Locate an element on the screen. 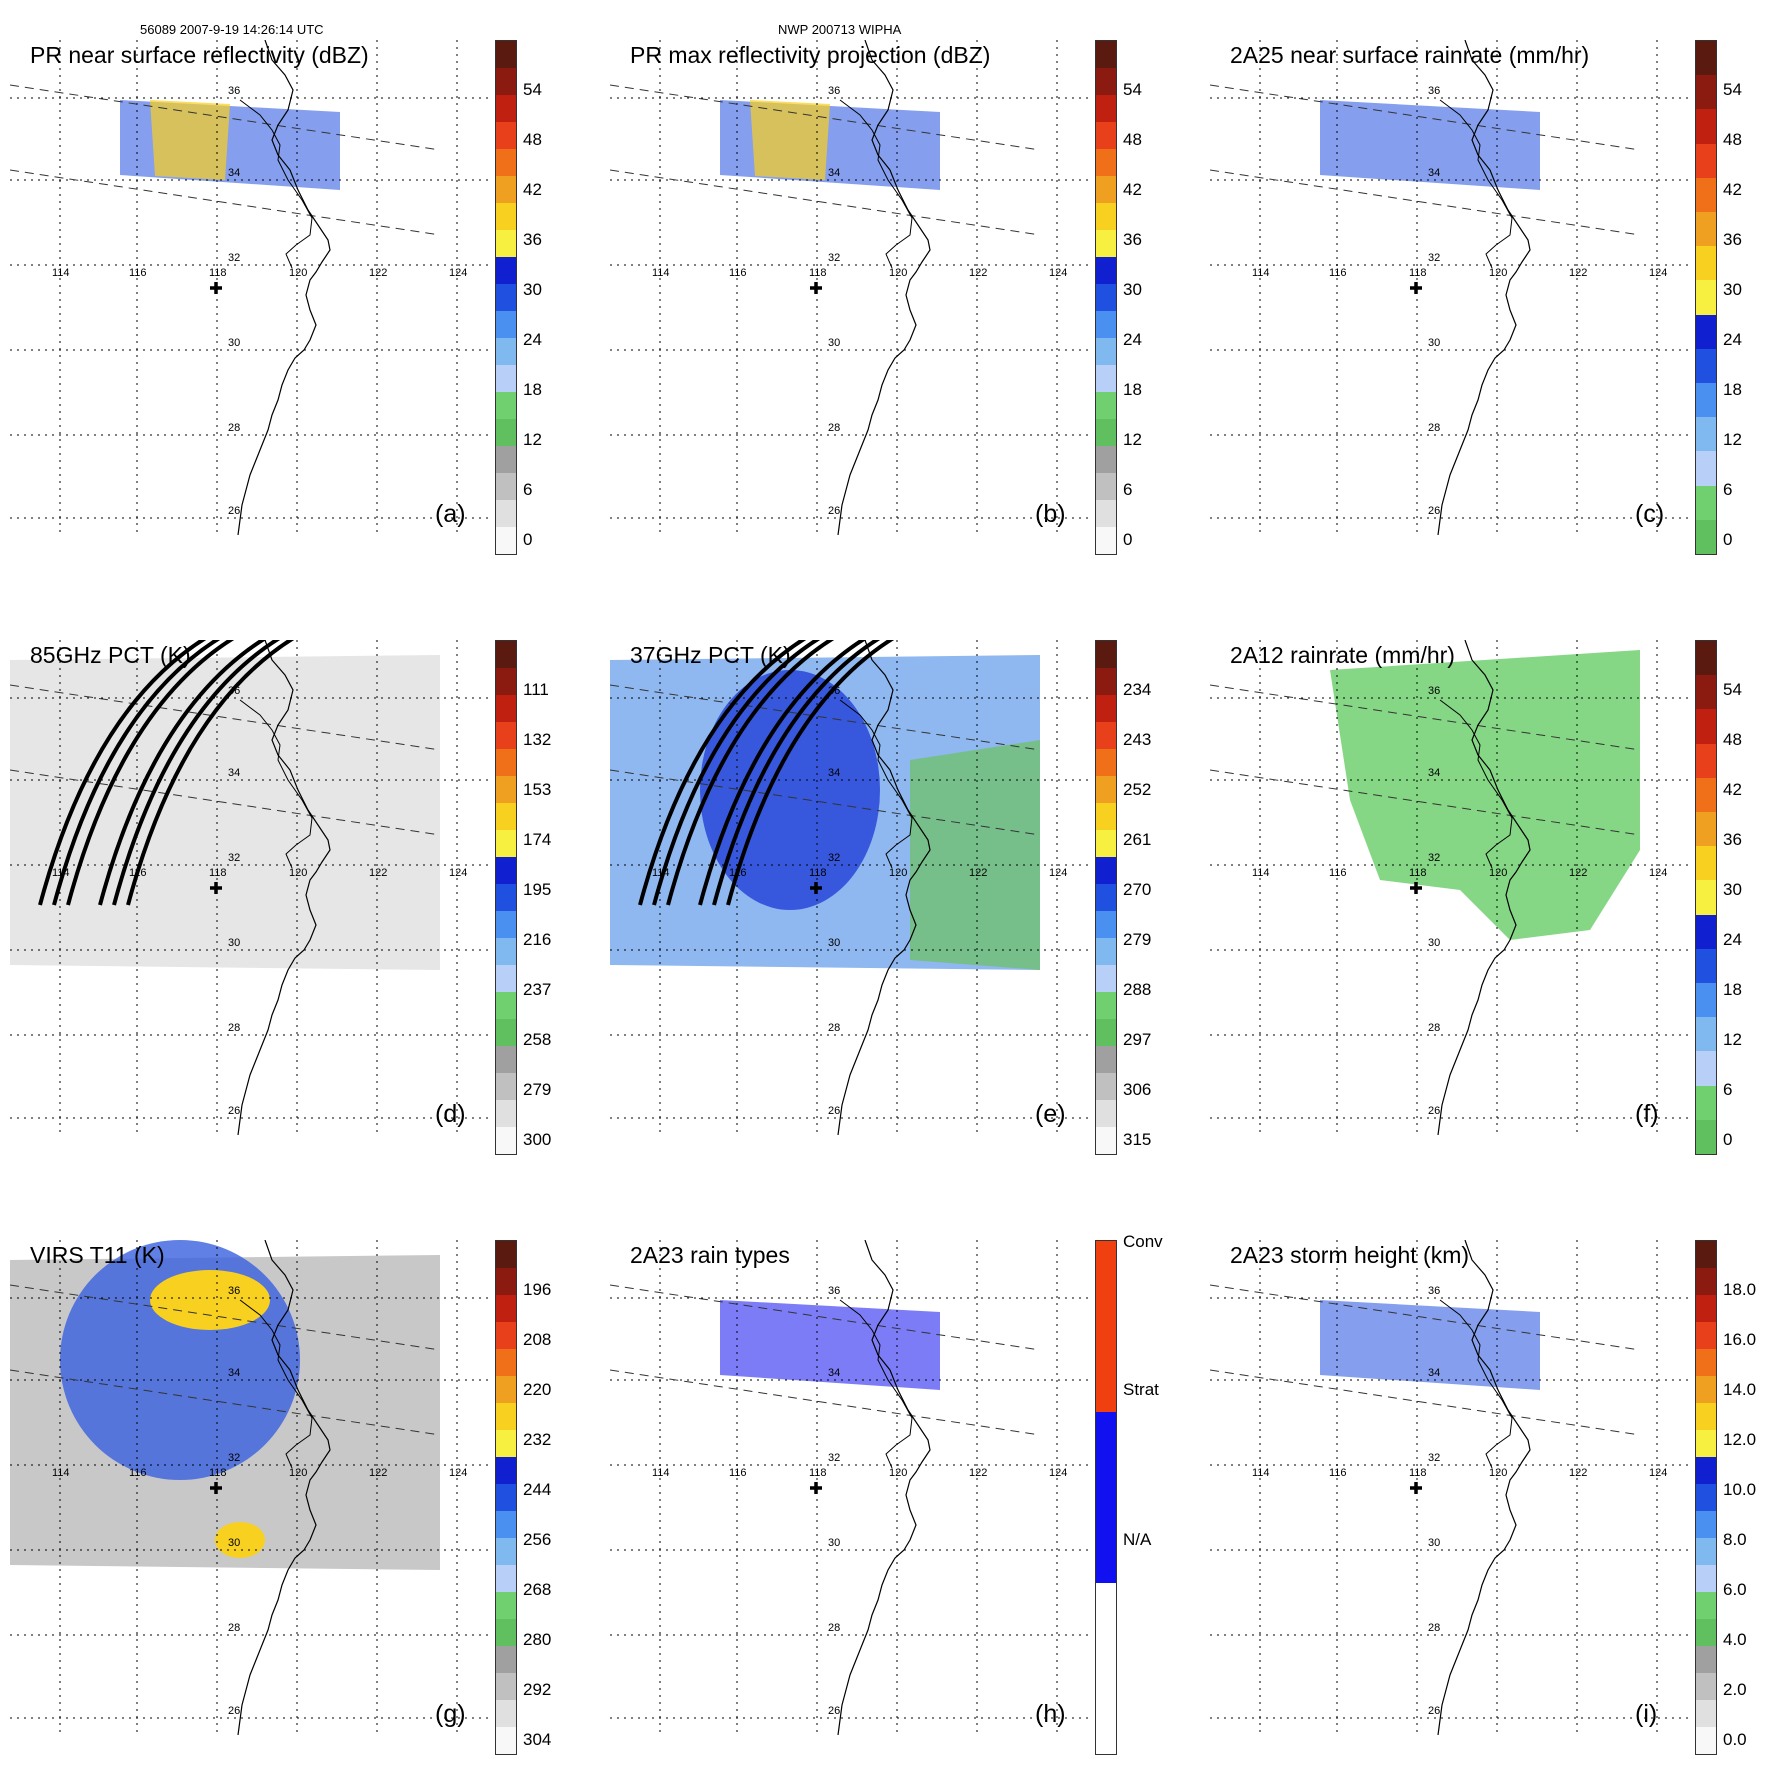 The height and width of the screenshot is (1771, 1771). lon-label: 120 is located at coordinates (1498, 1473).